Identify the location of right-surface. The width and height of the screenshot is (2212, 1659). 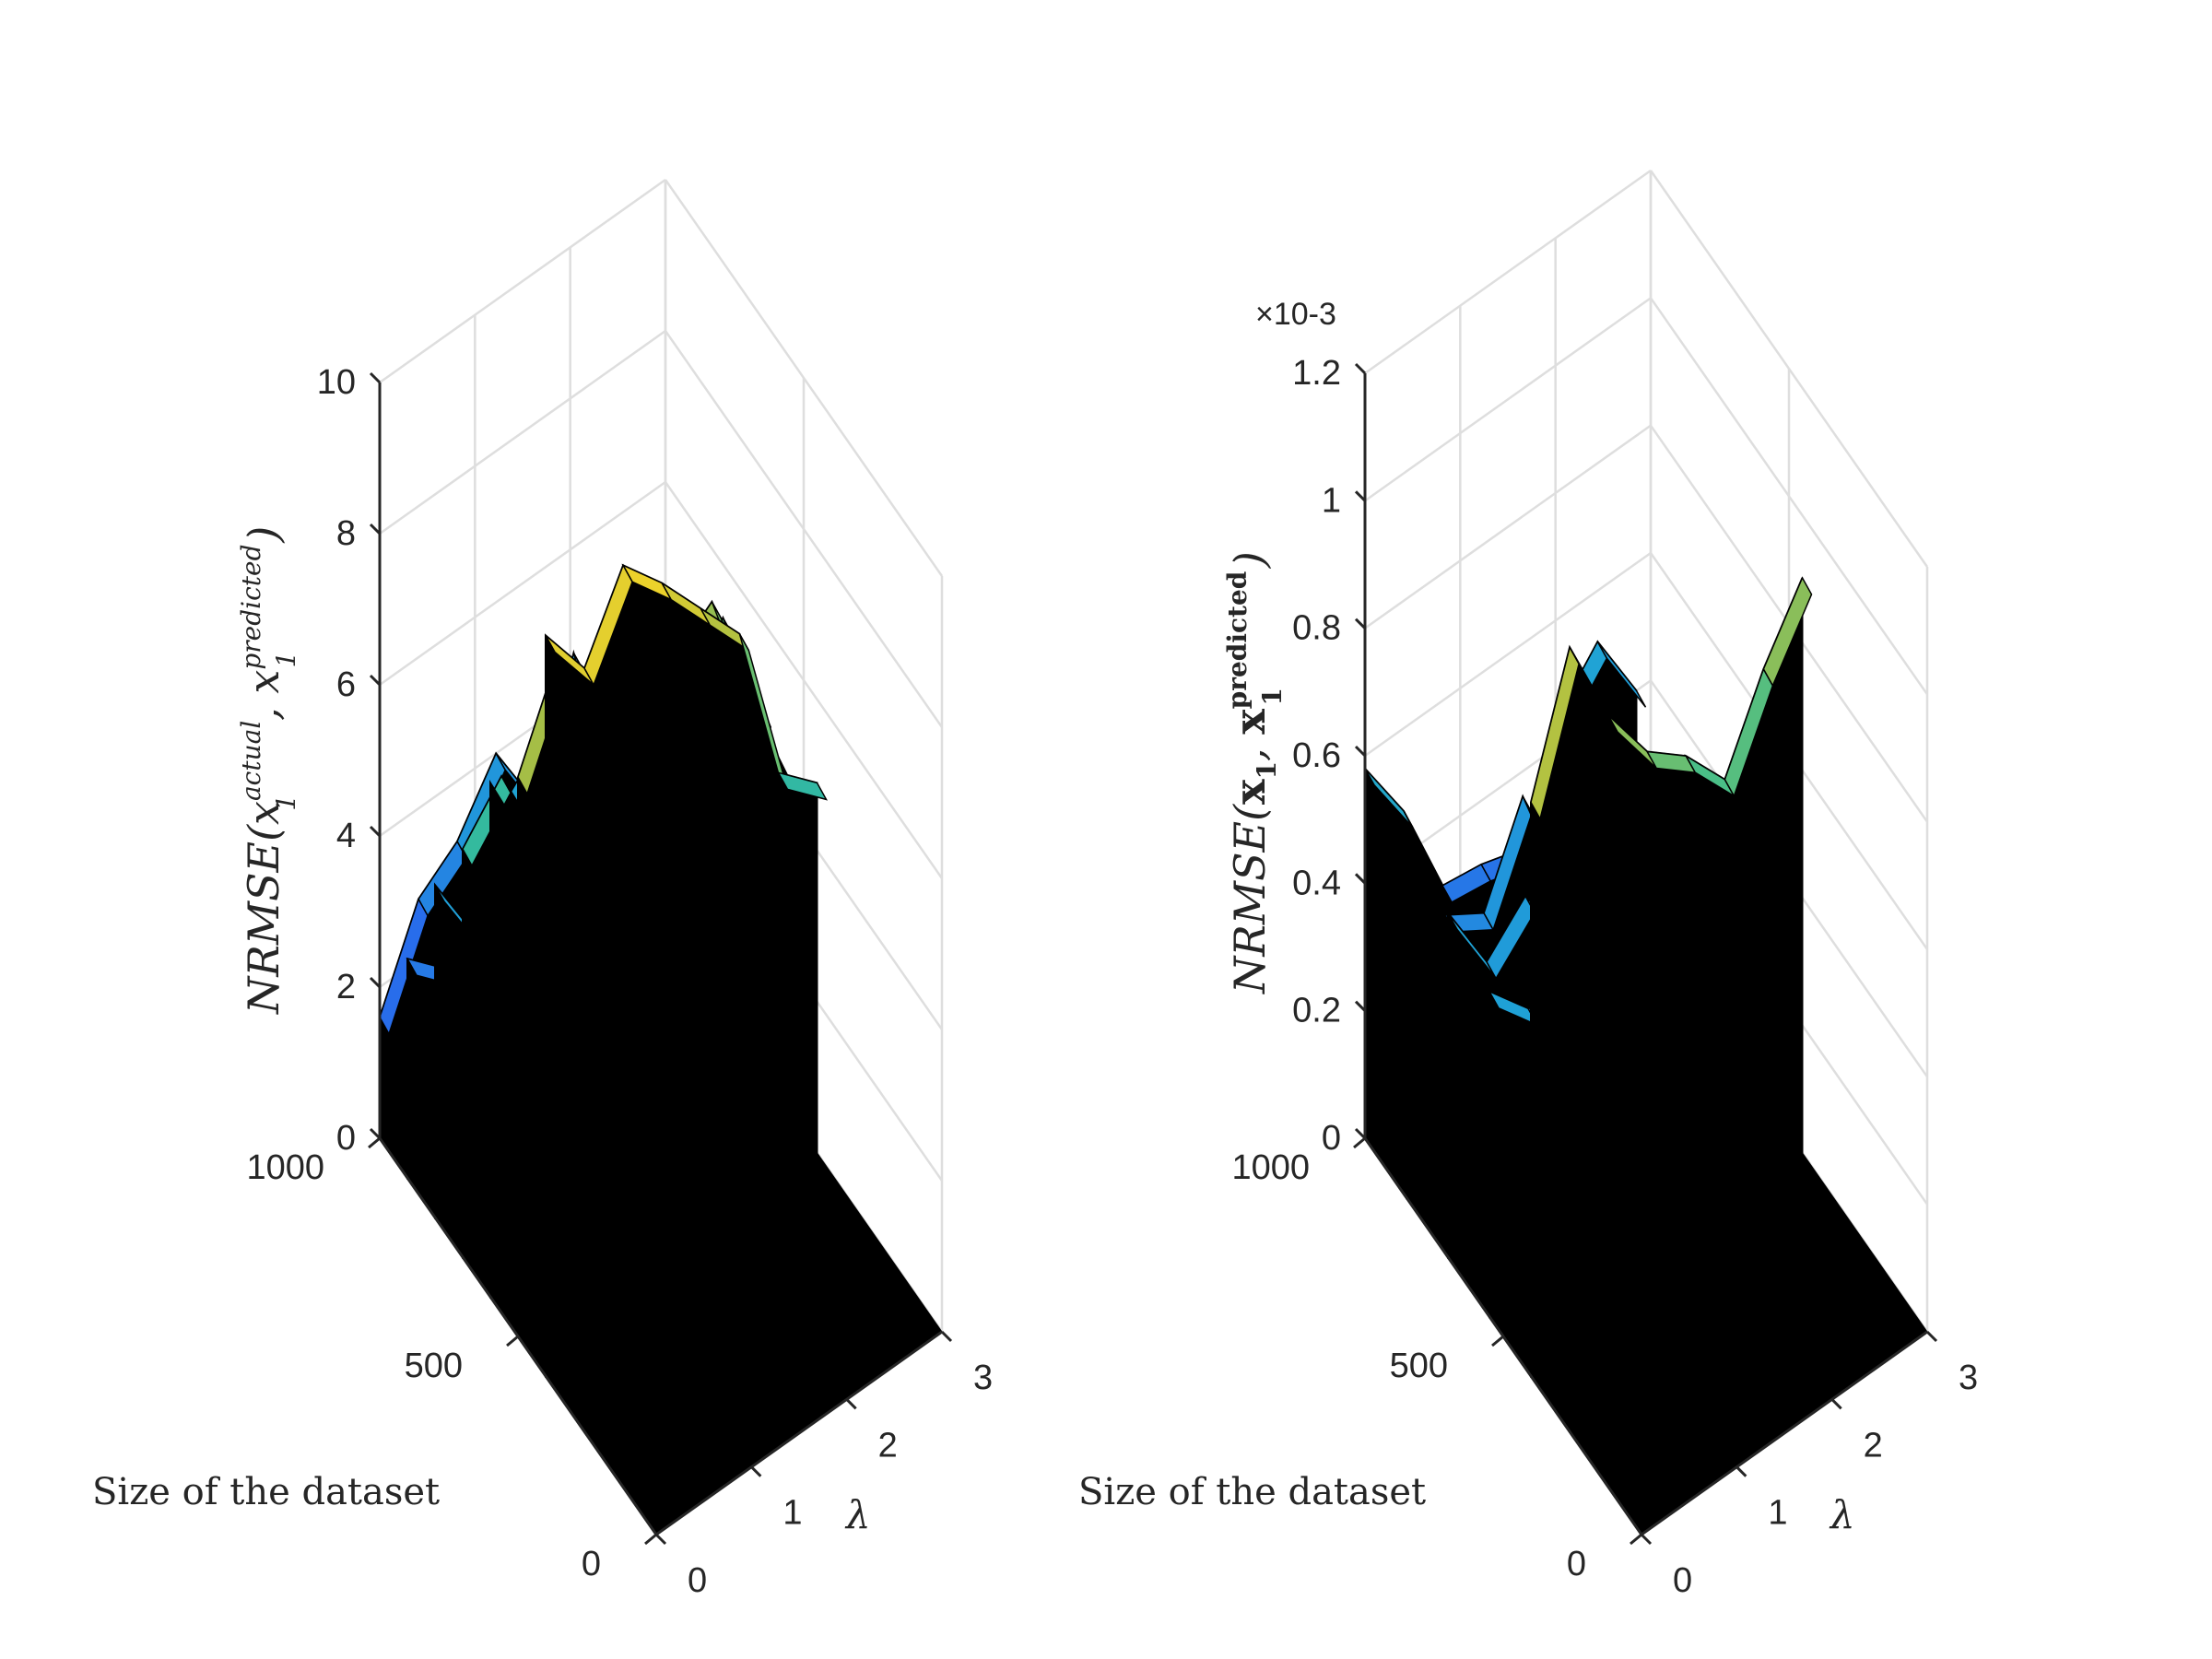
(1646, 1055).